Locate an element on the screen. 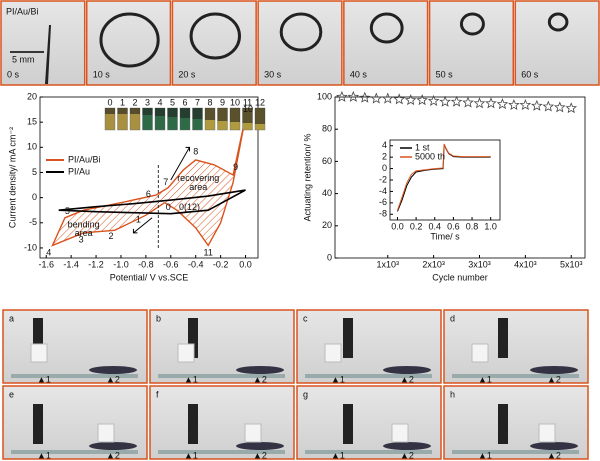 The image size is (600, 461). time-label: 10 s is located at coordinates (102, 74).